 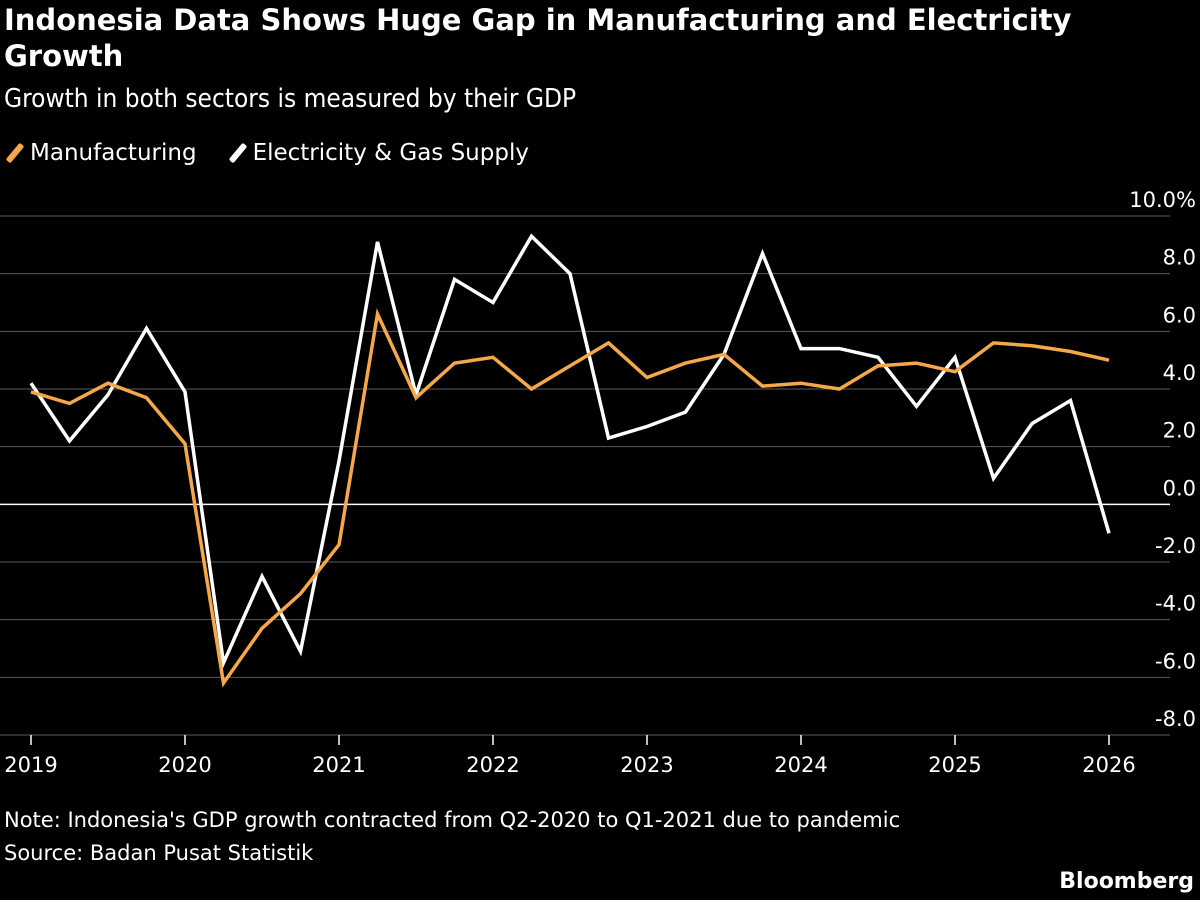 I want to click on legend-label-electricity: Electricity & Gas Supply, so click(x=390, y=153).